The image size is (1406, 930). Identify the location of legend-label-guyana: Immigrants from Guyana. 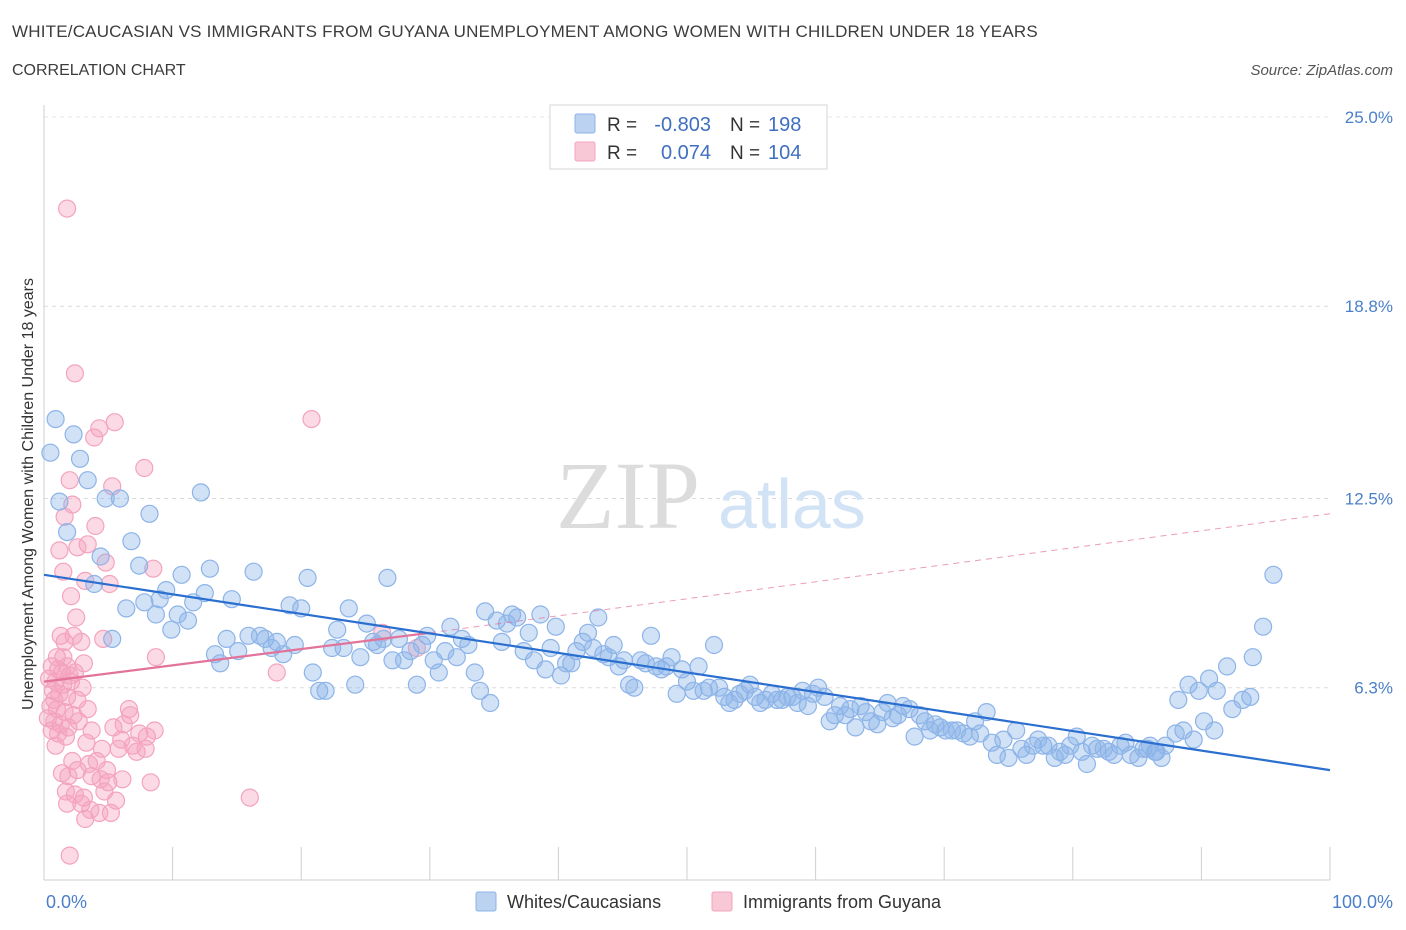
(842, 902).